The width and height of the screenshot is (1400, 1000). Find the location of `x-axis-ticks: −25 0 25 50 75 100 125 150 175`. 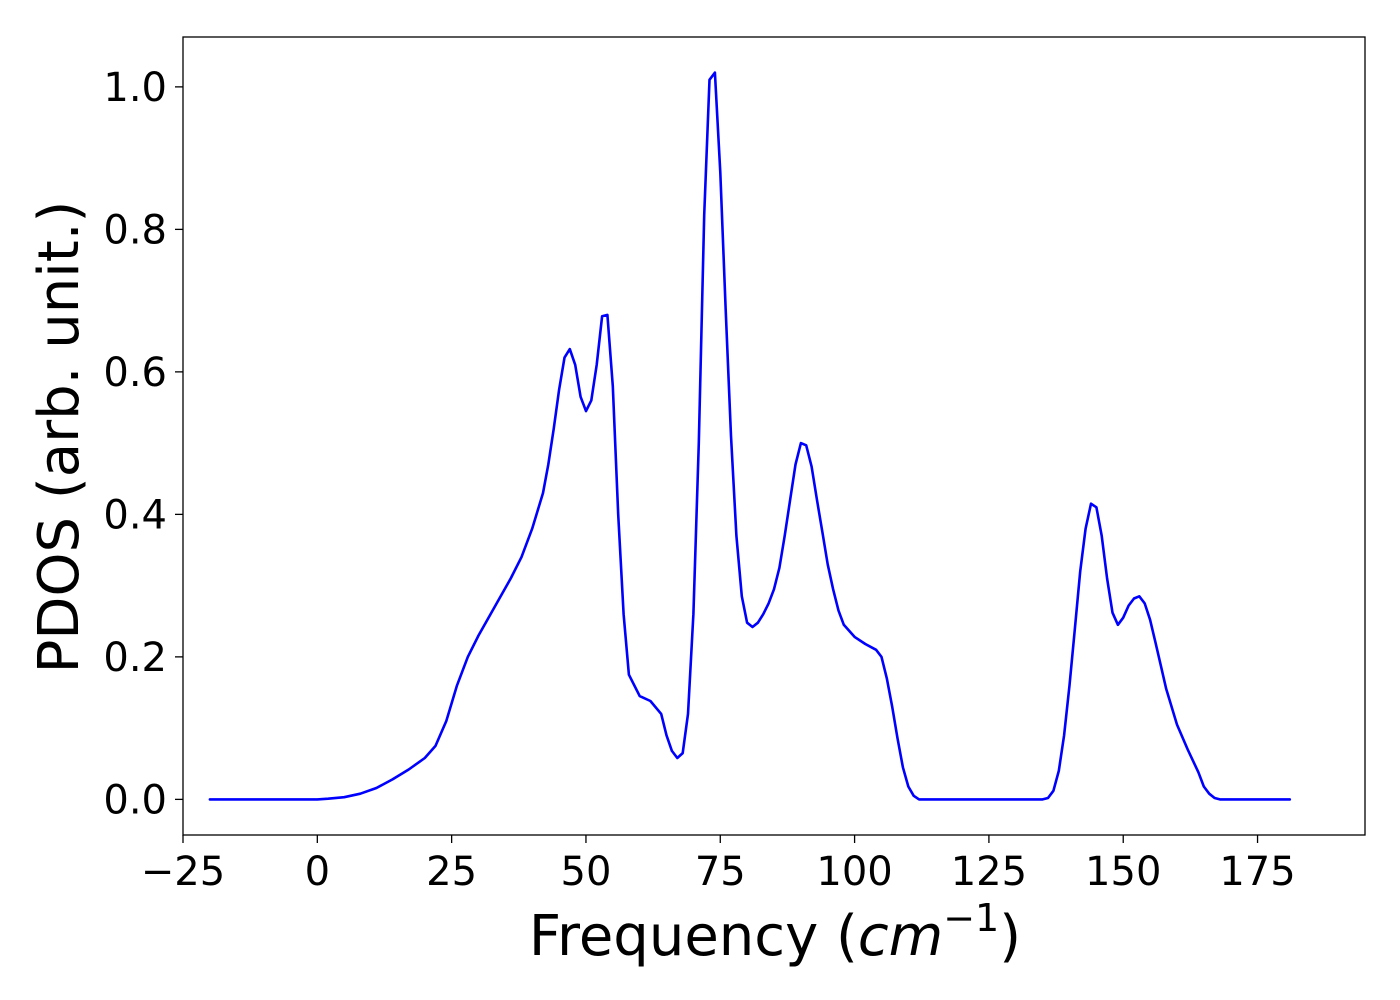

x-axis-ticks: −25 0 25 50 75 100 125 150 175 is located at coordinates (718, 865).